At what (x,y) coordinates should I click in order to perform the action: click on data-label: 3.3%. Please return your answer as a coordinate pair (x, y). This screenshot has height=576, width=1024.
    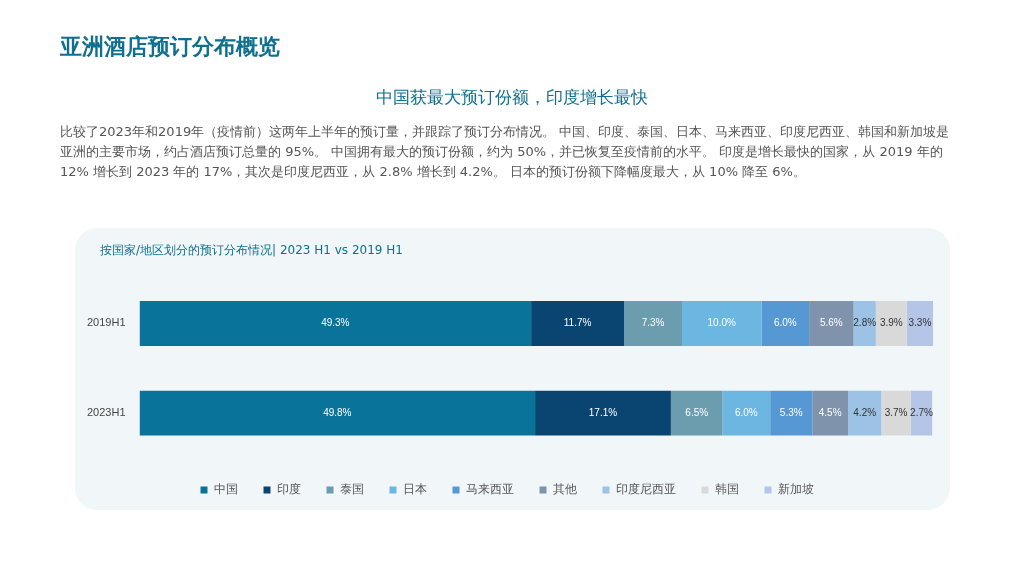
    Looking at the image, I should click on (920, 323).